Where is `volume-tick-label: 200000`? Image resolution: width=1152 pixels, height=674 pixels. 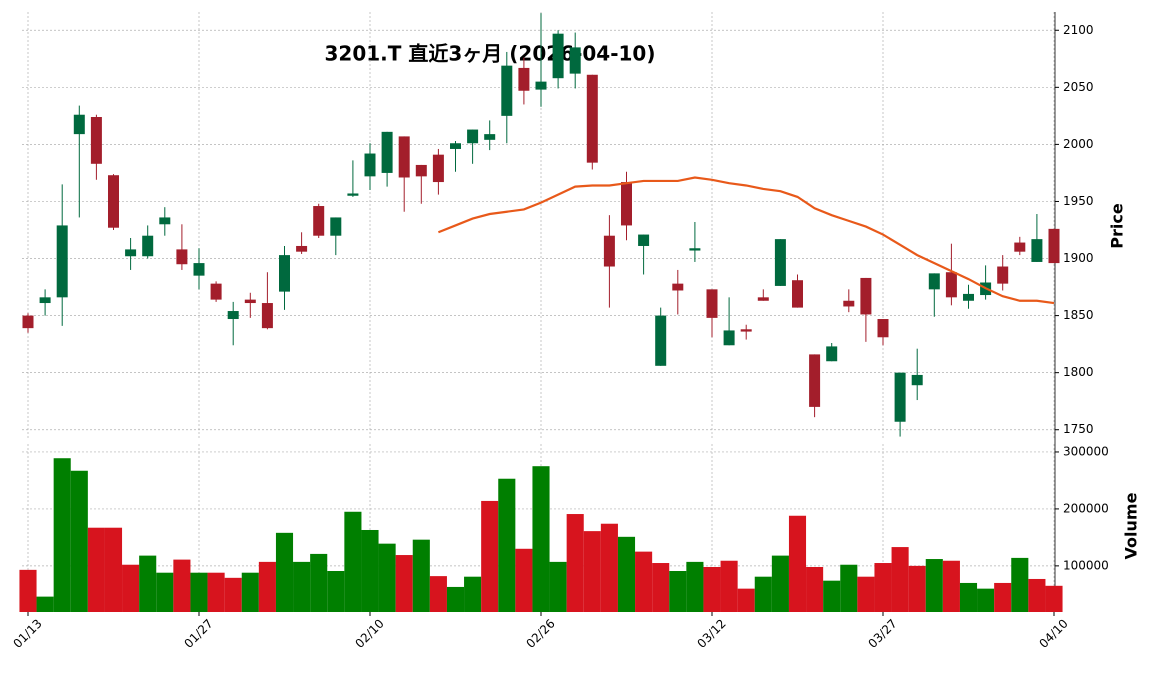
volume-tick-label: 200000 is located at coordinates (1086, 508).